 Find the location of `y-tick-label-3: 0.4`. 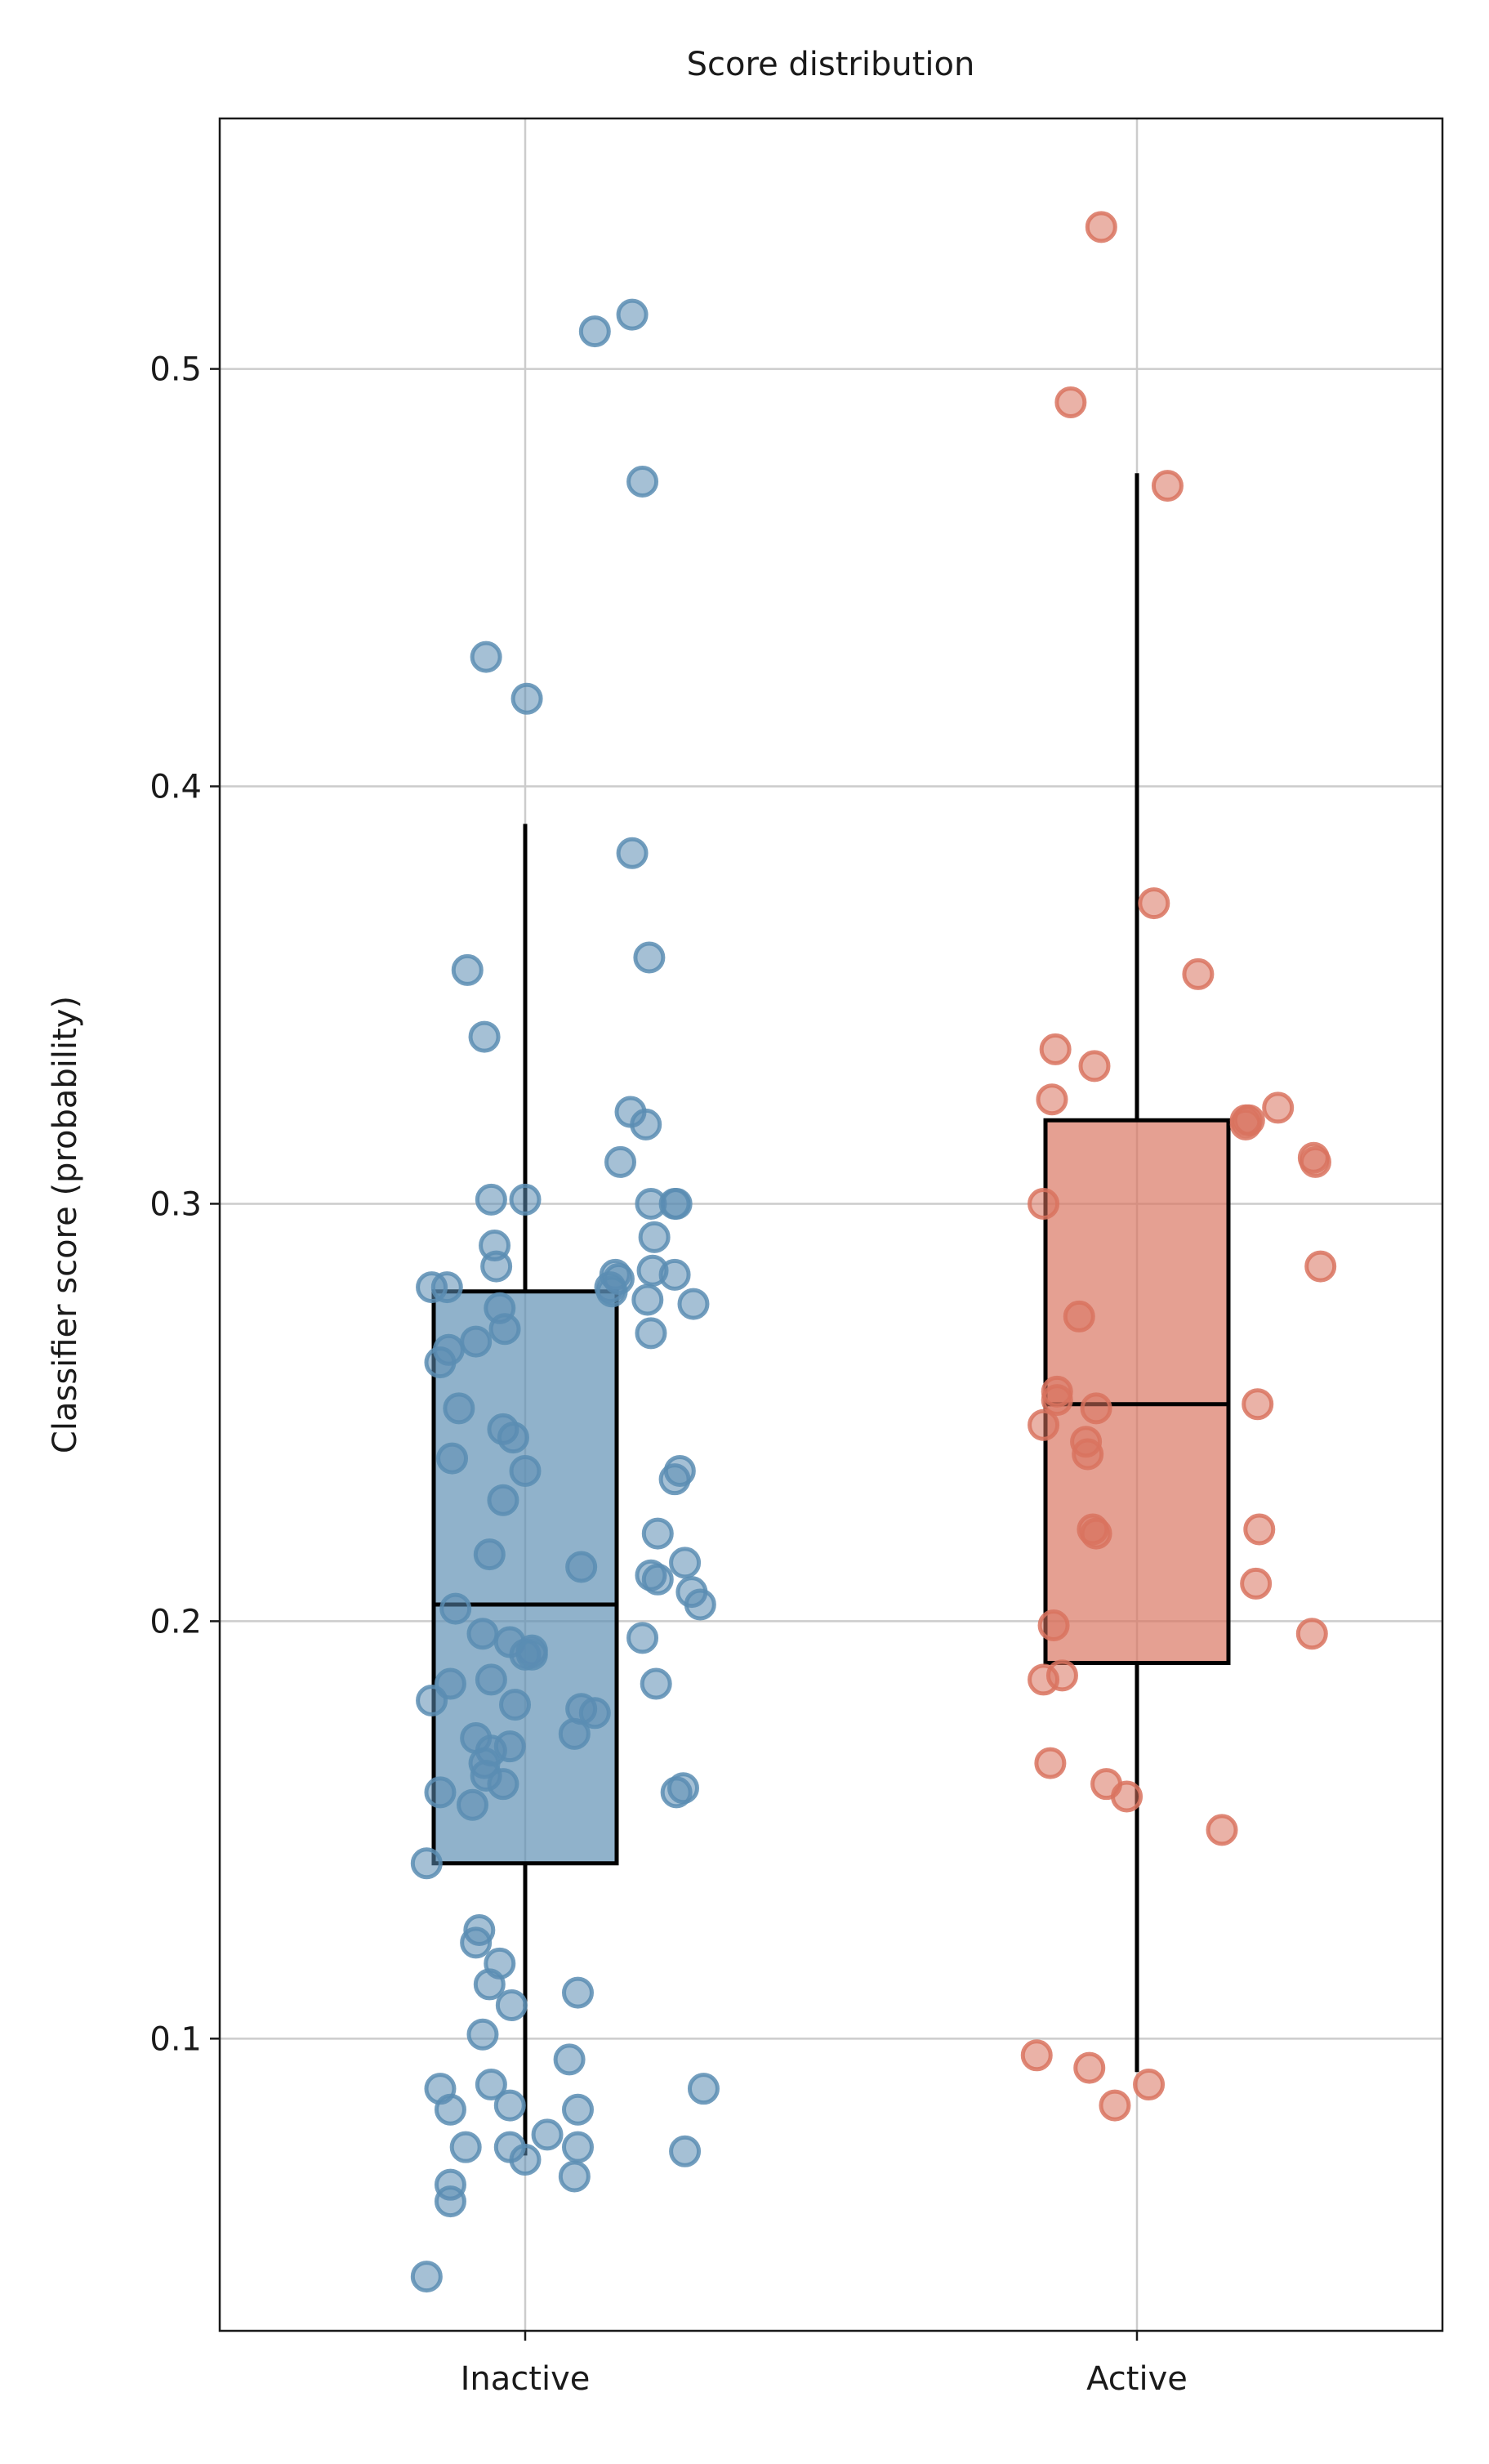

y-tick-label-3: 0.4 is located at coordinates (175, 787).